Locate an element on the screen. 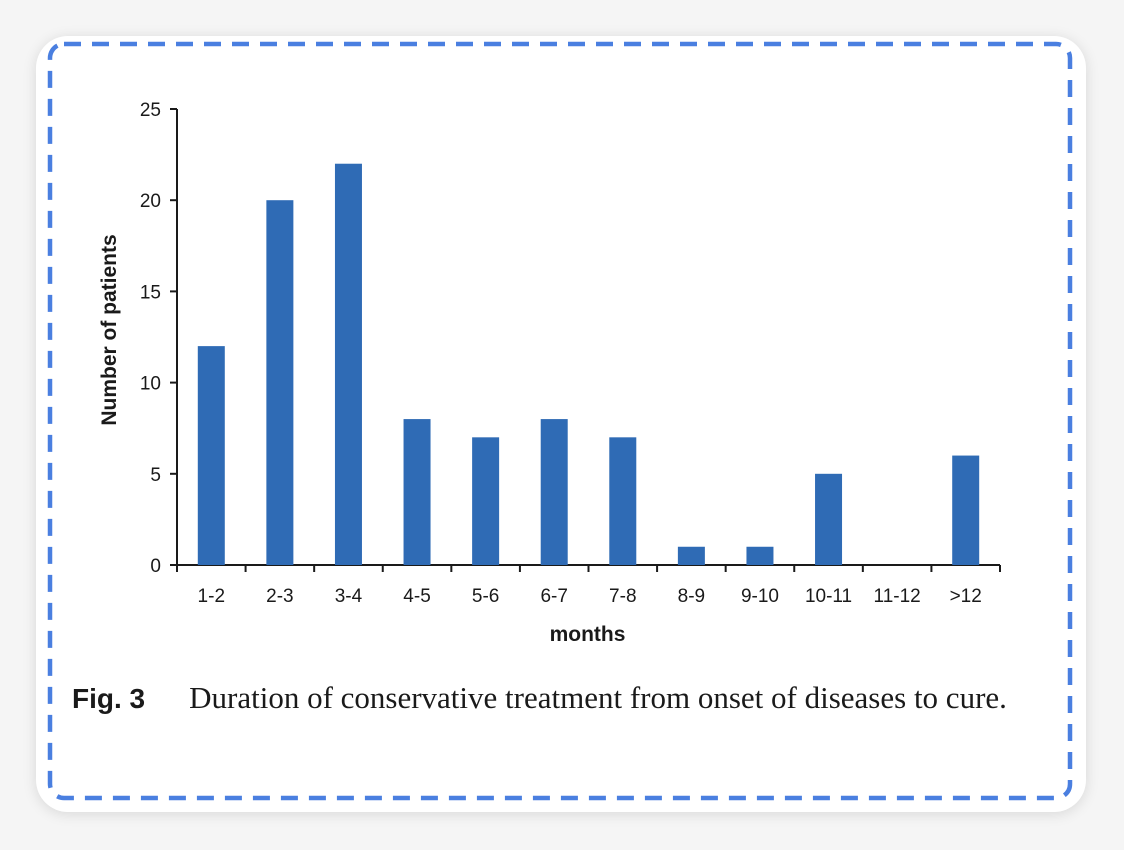  y-axis-title: Number of patients is located at coordinates (109, 329).